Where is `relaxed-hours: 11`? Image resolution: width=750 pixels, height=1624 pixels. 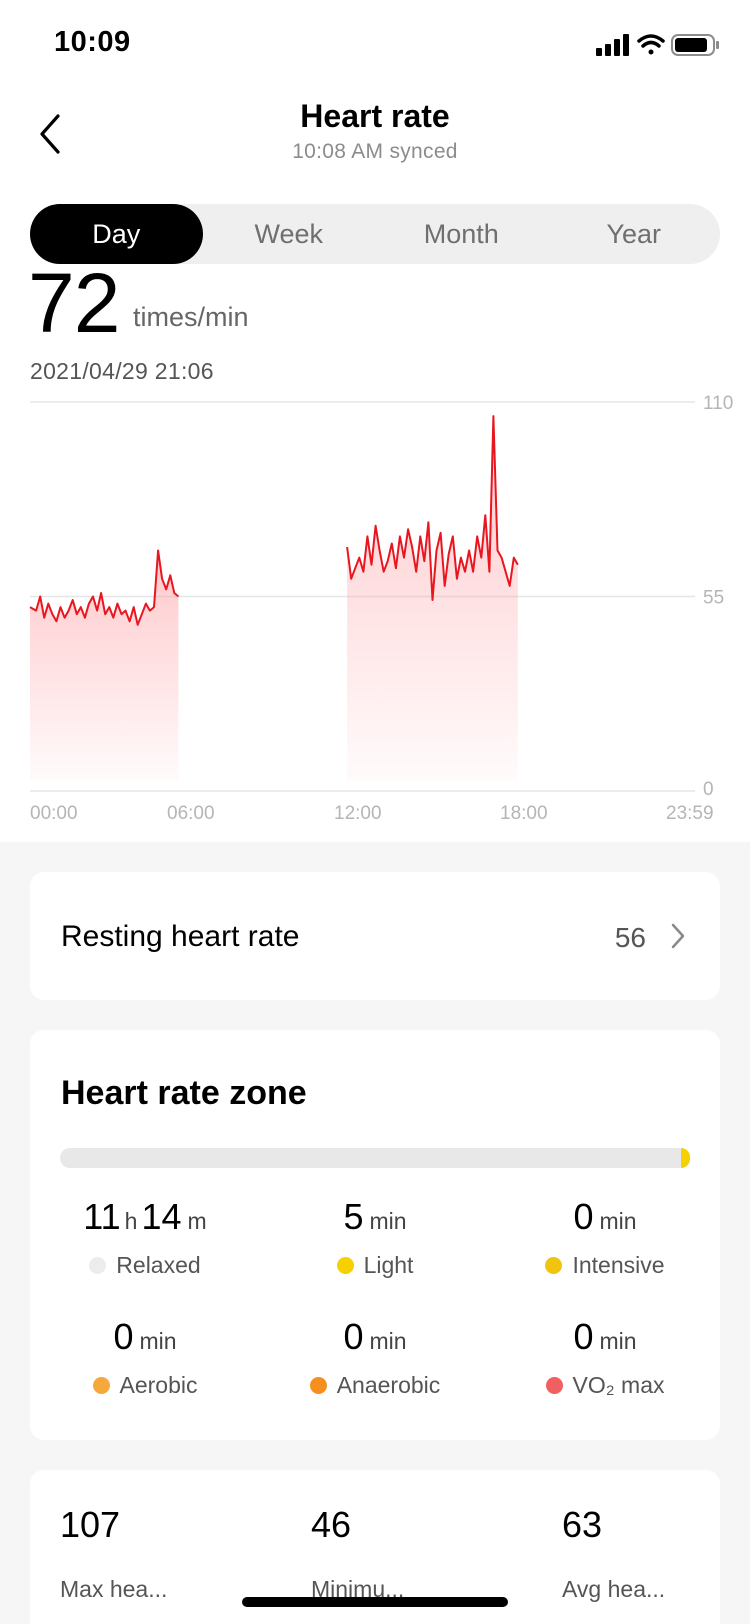
relaxed-hours: 11 is located at coordinates (102, 1216).